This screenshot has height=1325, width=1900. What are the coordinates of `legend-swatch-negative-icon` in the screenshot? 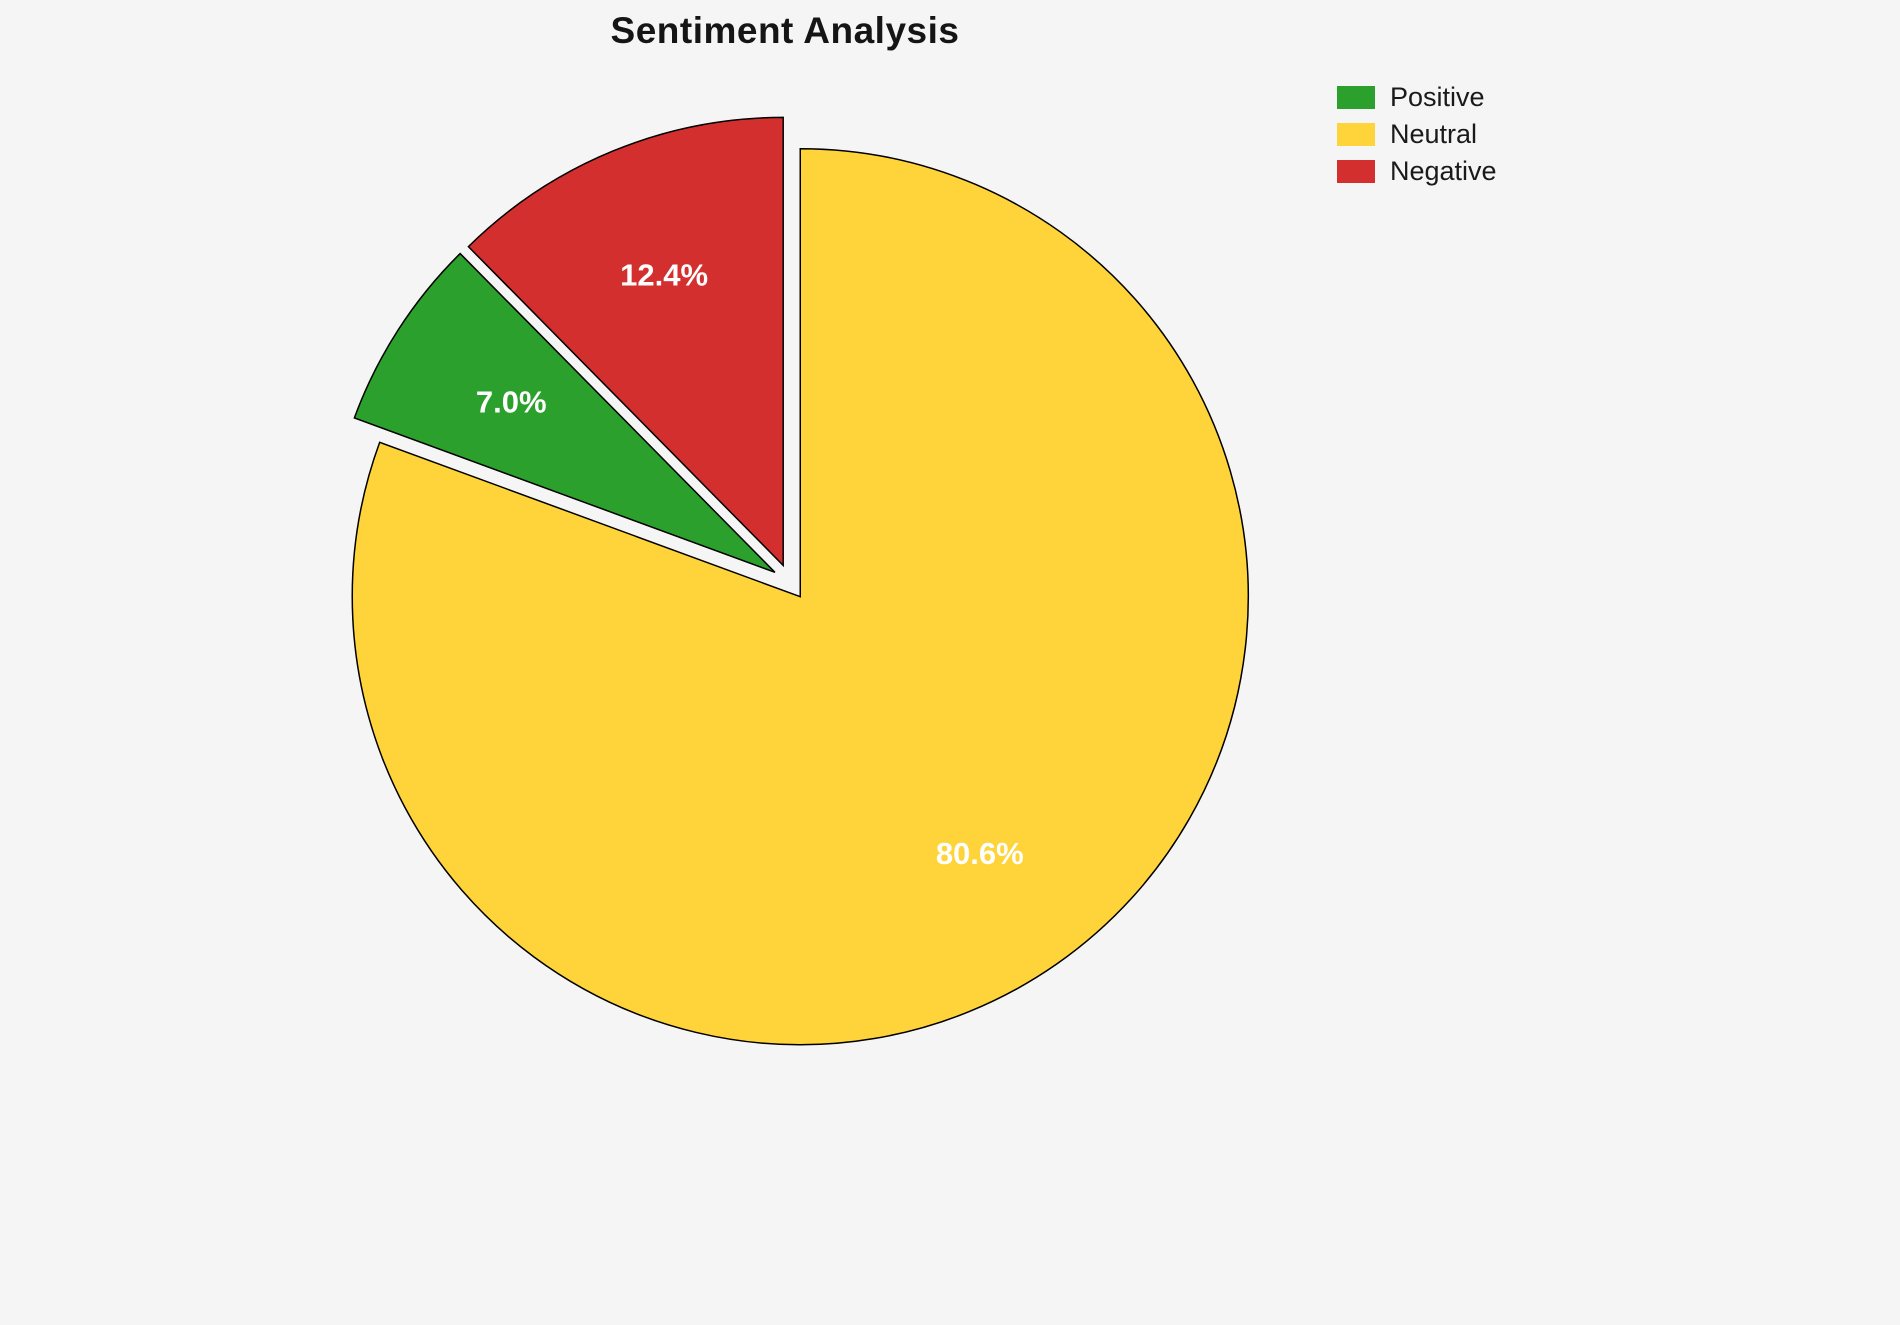 It's located at (1356, 171).